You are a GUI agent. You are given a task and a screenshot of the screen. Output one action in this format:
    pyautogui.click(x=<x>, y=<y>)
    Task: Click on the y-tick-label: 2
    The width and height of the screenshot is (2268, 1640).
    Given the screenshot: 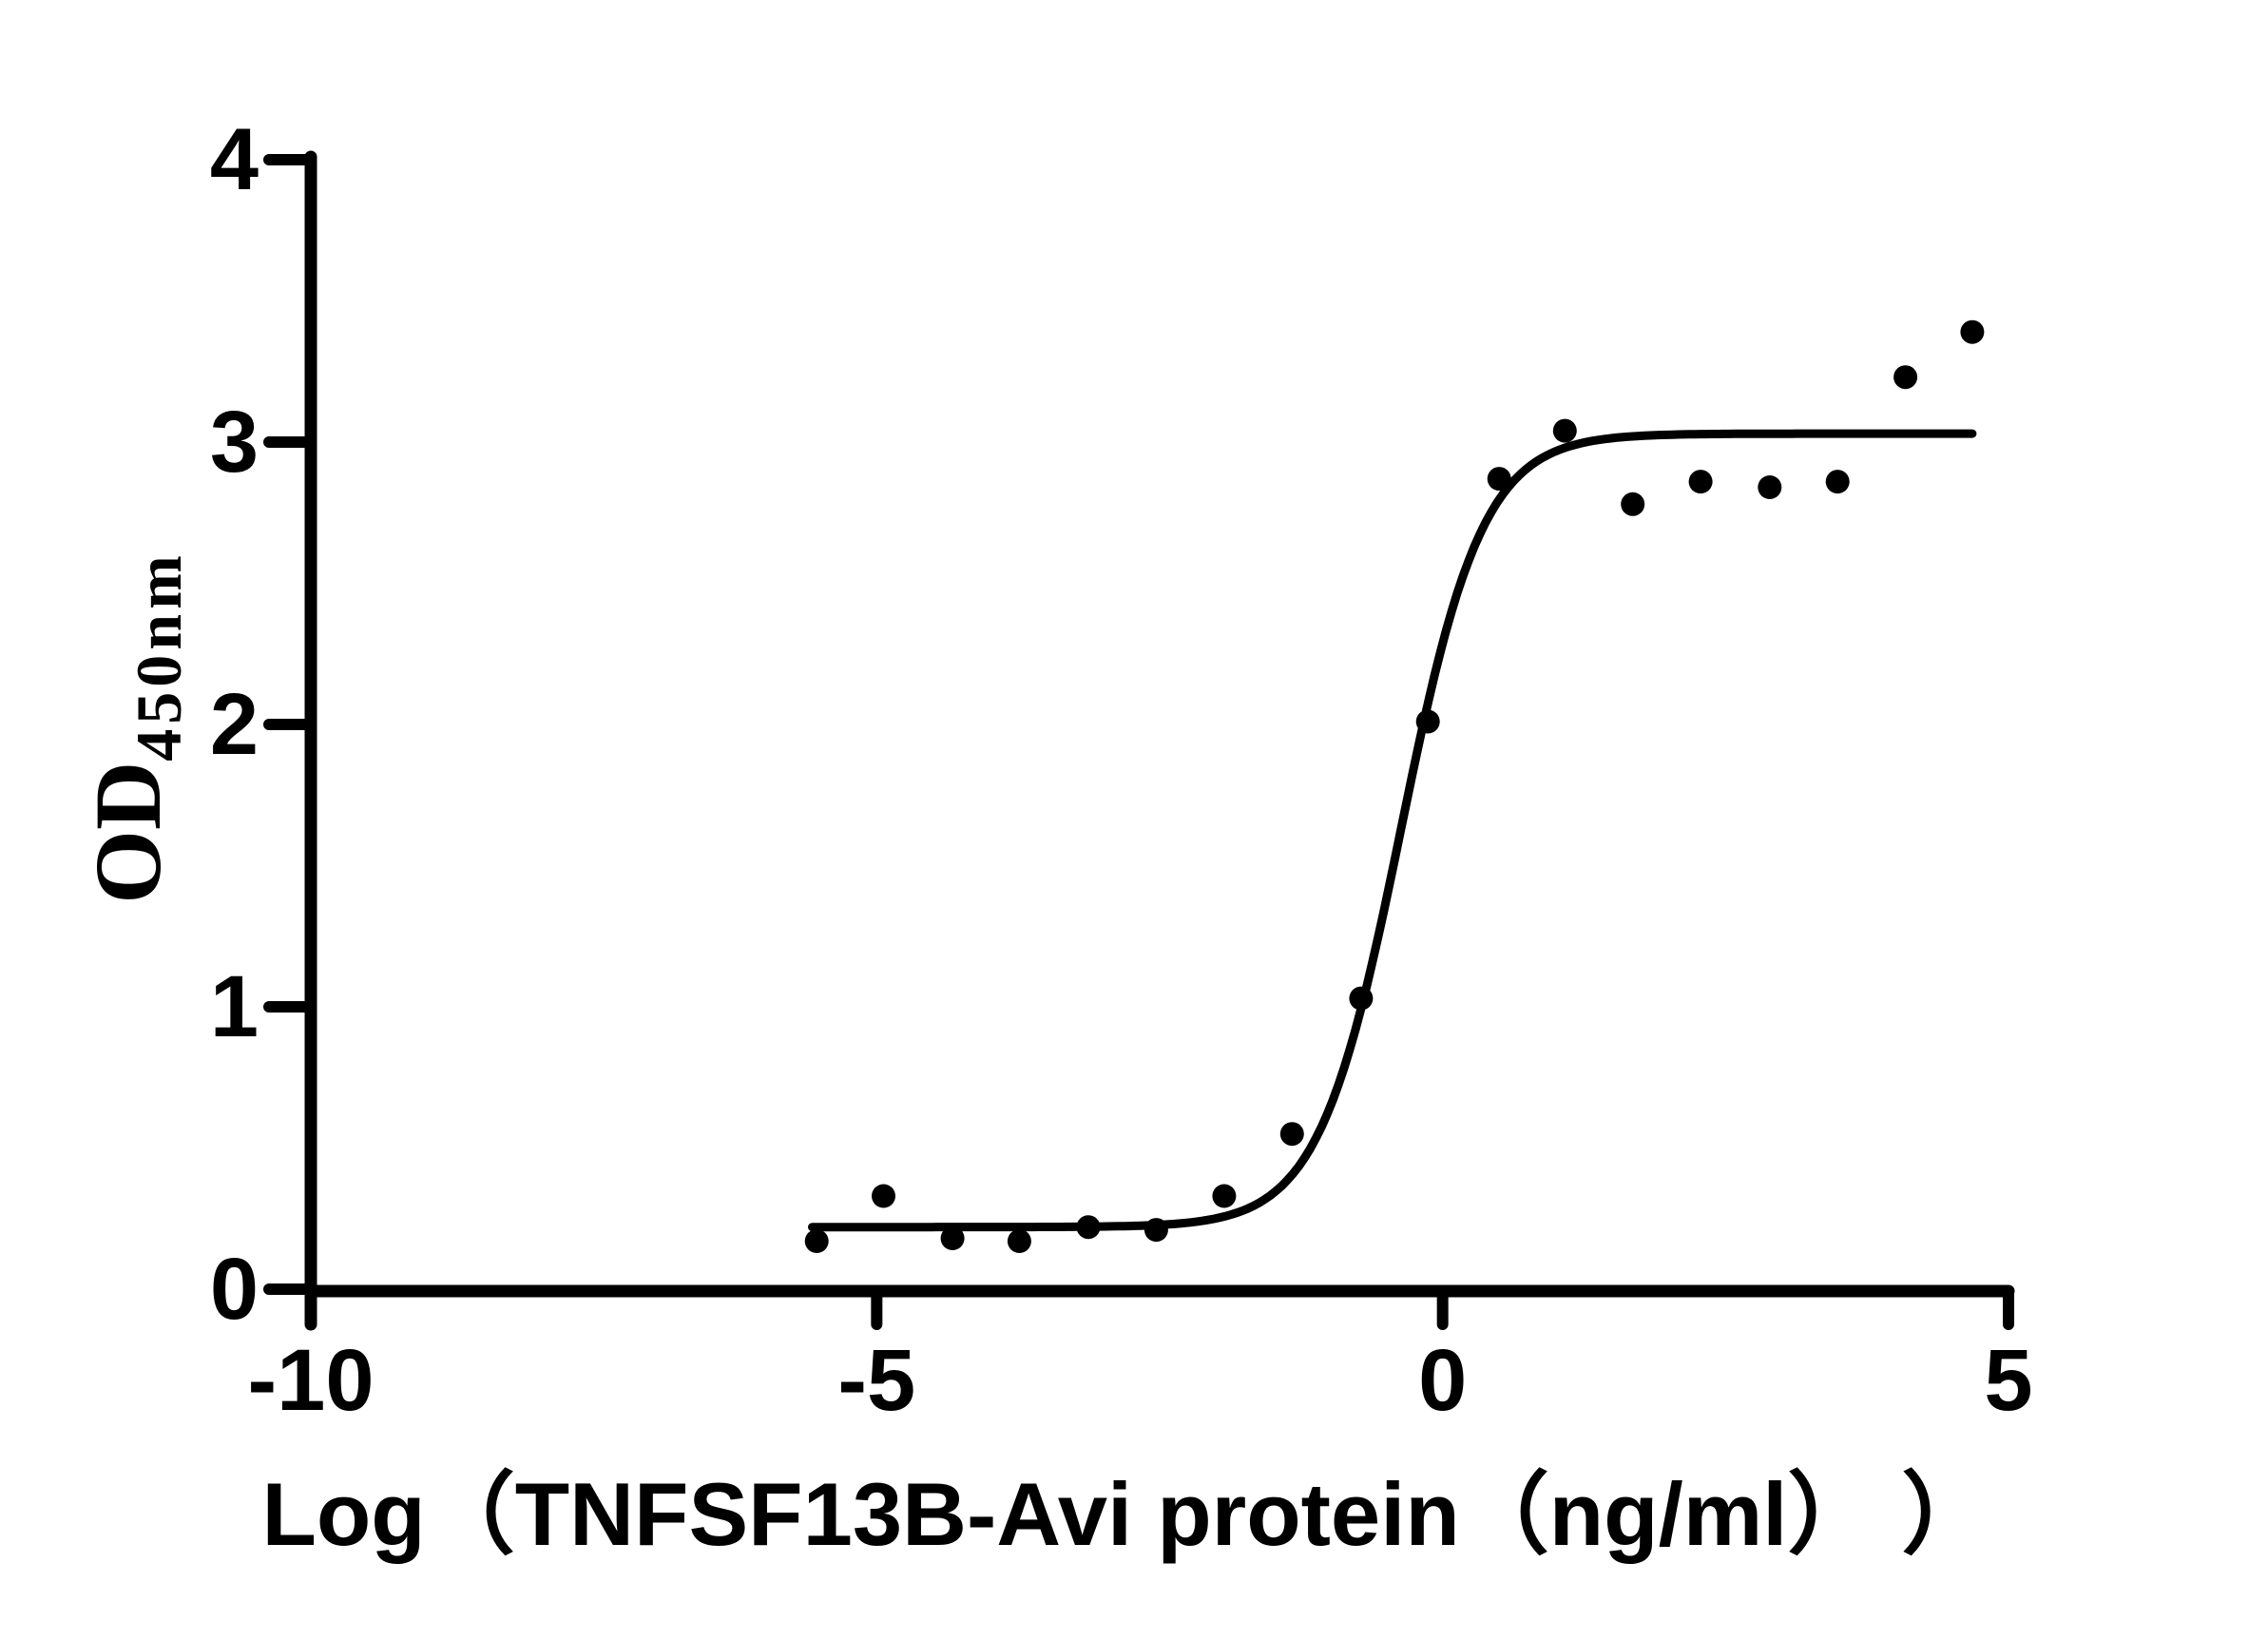 What is the action you would take?
    pyautogui.click(x=234, y=724)
    